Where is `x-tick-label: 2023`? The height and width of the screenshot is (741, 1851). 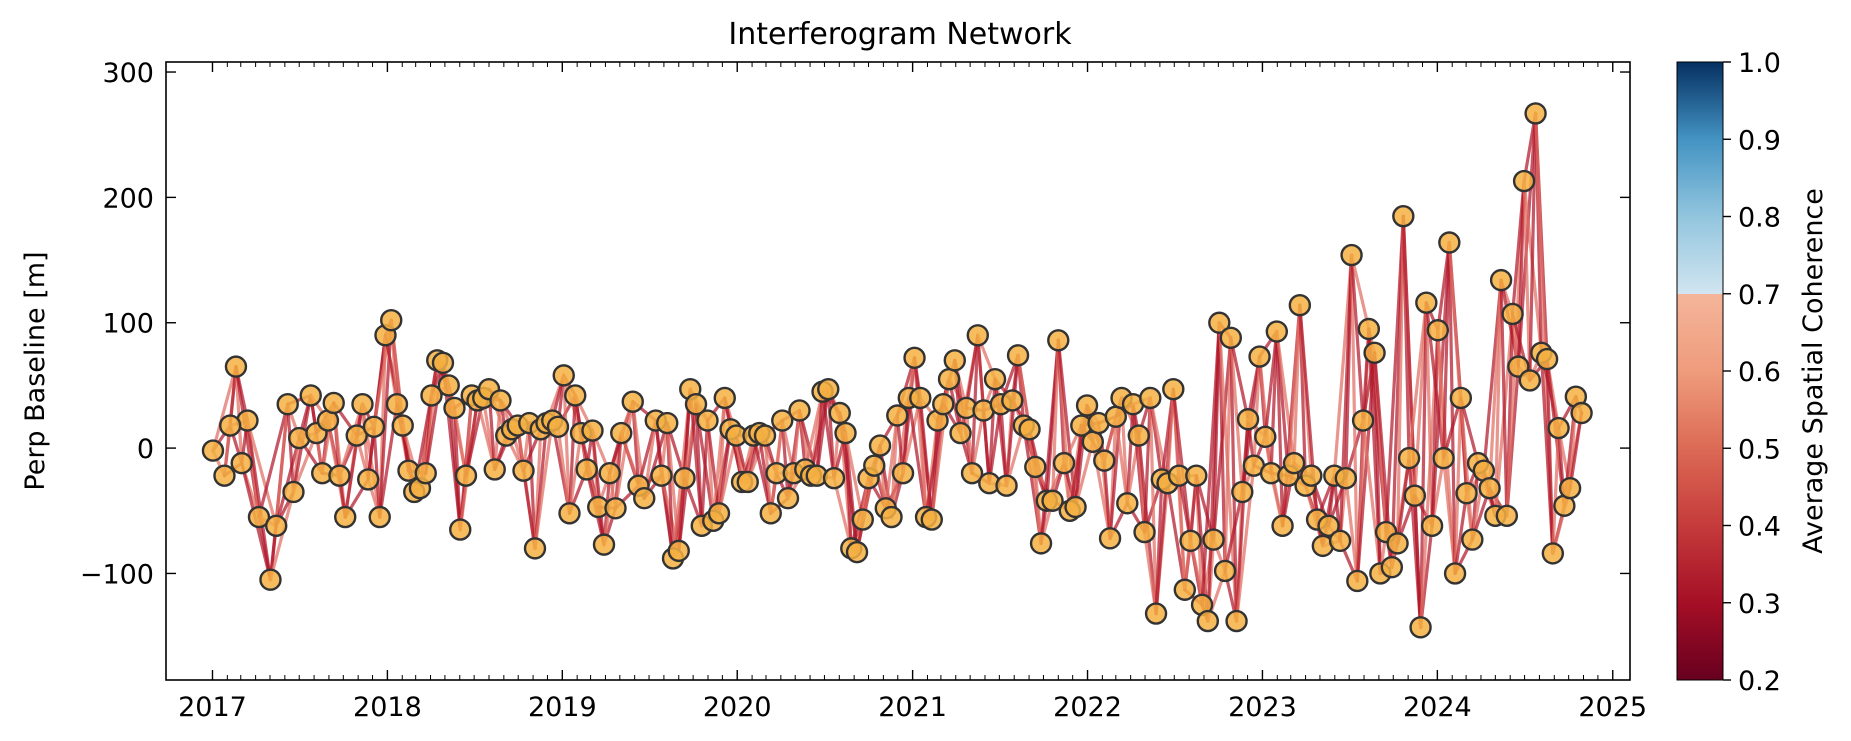
x-tick-label: 2023 is located at coordinates (1262, 707).